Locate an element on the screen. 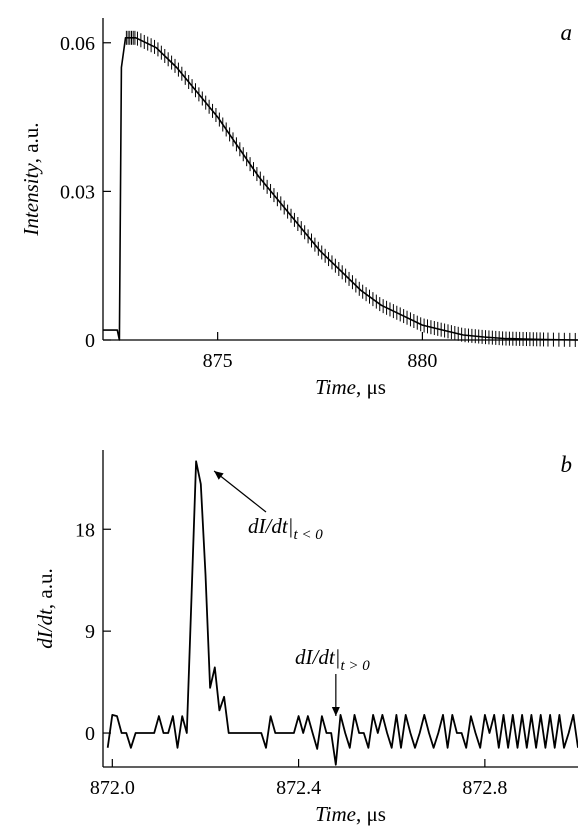 Image resolution: width=578 pixels, height=839 pixels. panel-label: a is located at coordinates (567, 32).